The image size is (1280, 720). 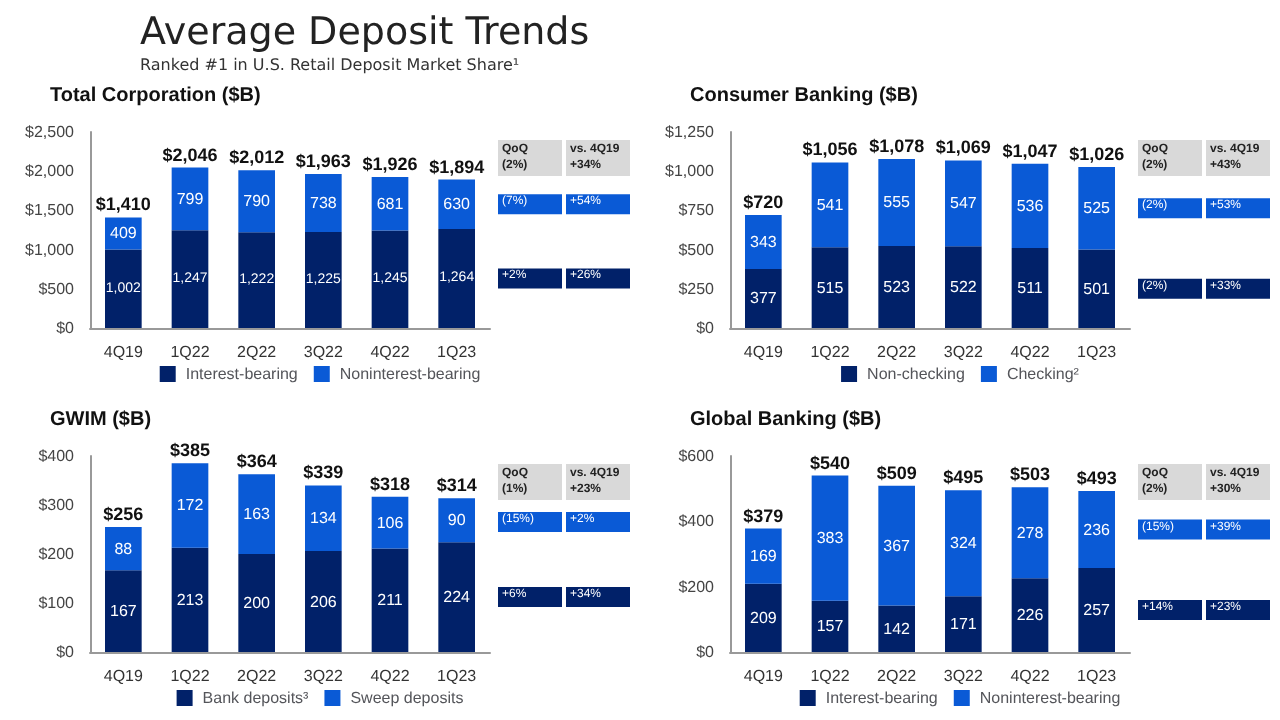 What do you see at coordinates (963, 203) in the screenshot?
I see `data-label: 547` at bounding box center [963, 203].